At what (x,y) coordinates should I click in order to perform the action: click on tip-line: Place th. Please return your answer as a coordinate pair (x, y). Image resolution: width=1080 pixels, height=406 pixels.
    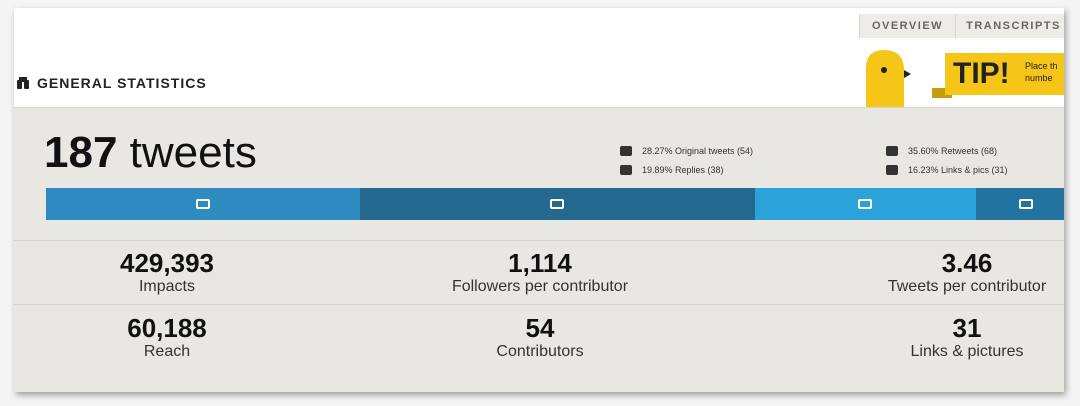
    Looking at the image, I should click on (1041, 66).